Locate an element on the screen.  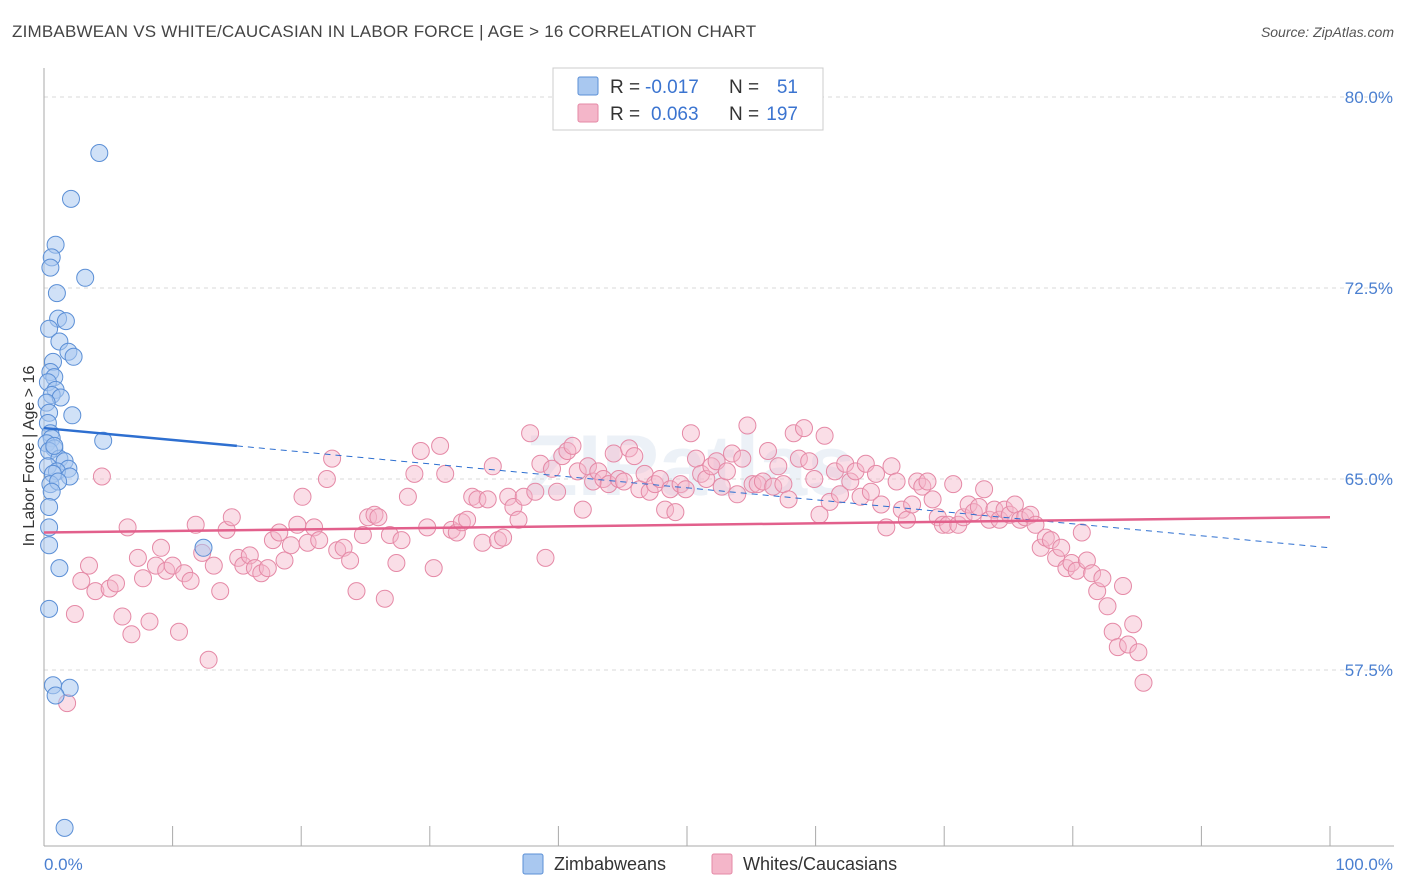
bottom-legend-label-pink: Whites/Caucasians is located at coordinates (820, 864).